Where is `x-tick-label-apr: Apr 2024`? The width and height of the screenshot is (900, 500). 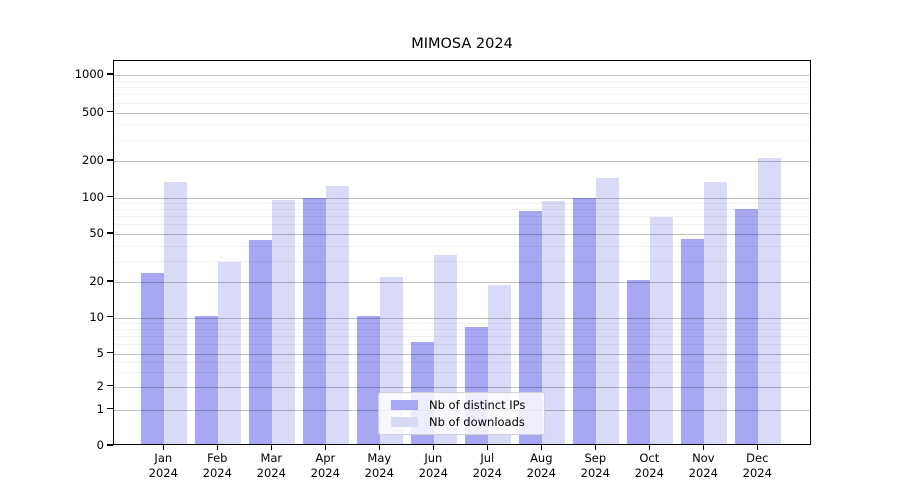
x-tick-label-apr: Apr 2024 is located at coordinates (325, 465).